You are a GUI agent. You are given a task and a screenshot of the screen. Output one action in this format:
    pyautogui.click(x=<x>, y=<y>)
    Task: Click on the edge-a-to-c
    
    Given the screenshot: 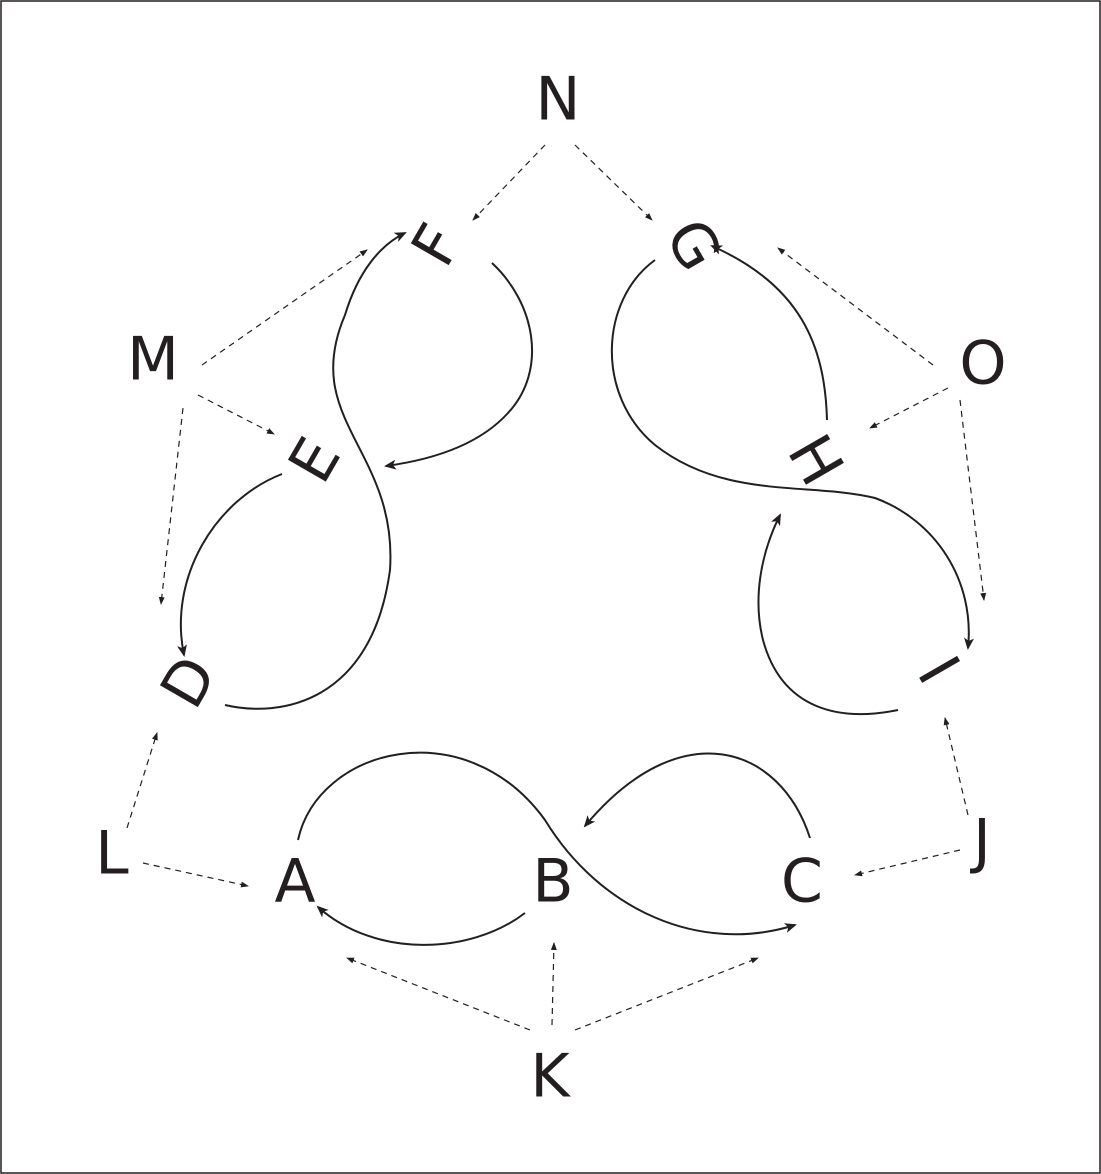 What is the action you would take?
    pyautogui.click(x=547, y=843)
    